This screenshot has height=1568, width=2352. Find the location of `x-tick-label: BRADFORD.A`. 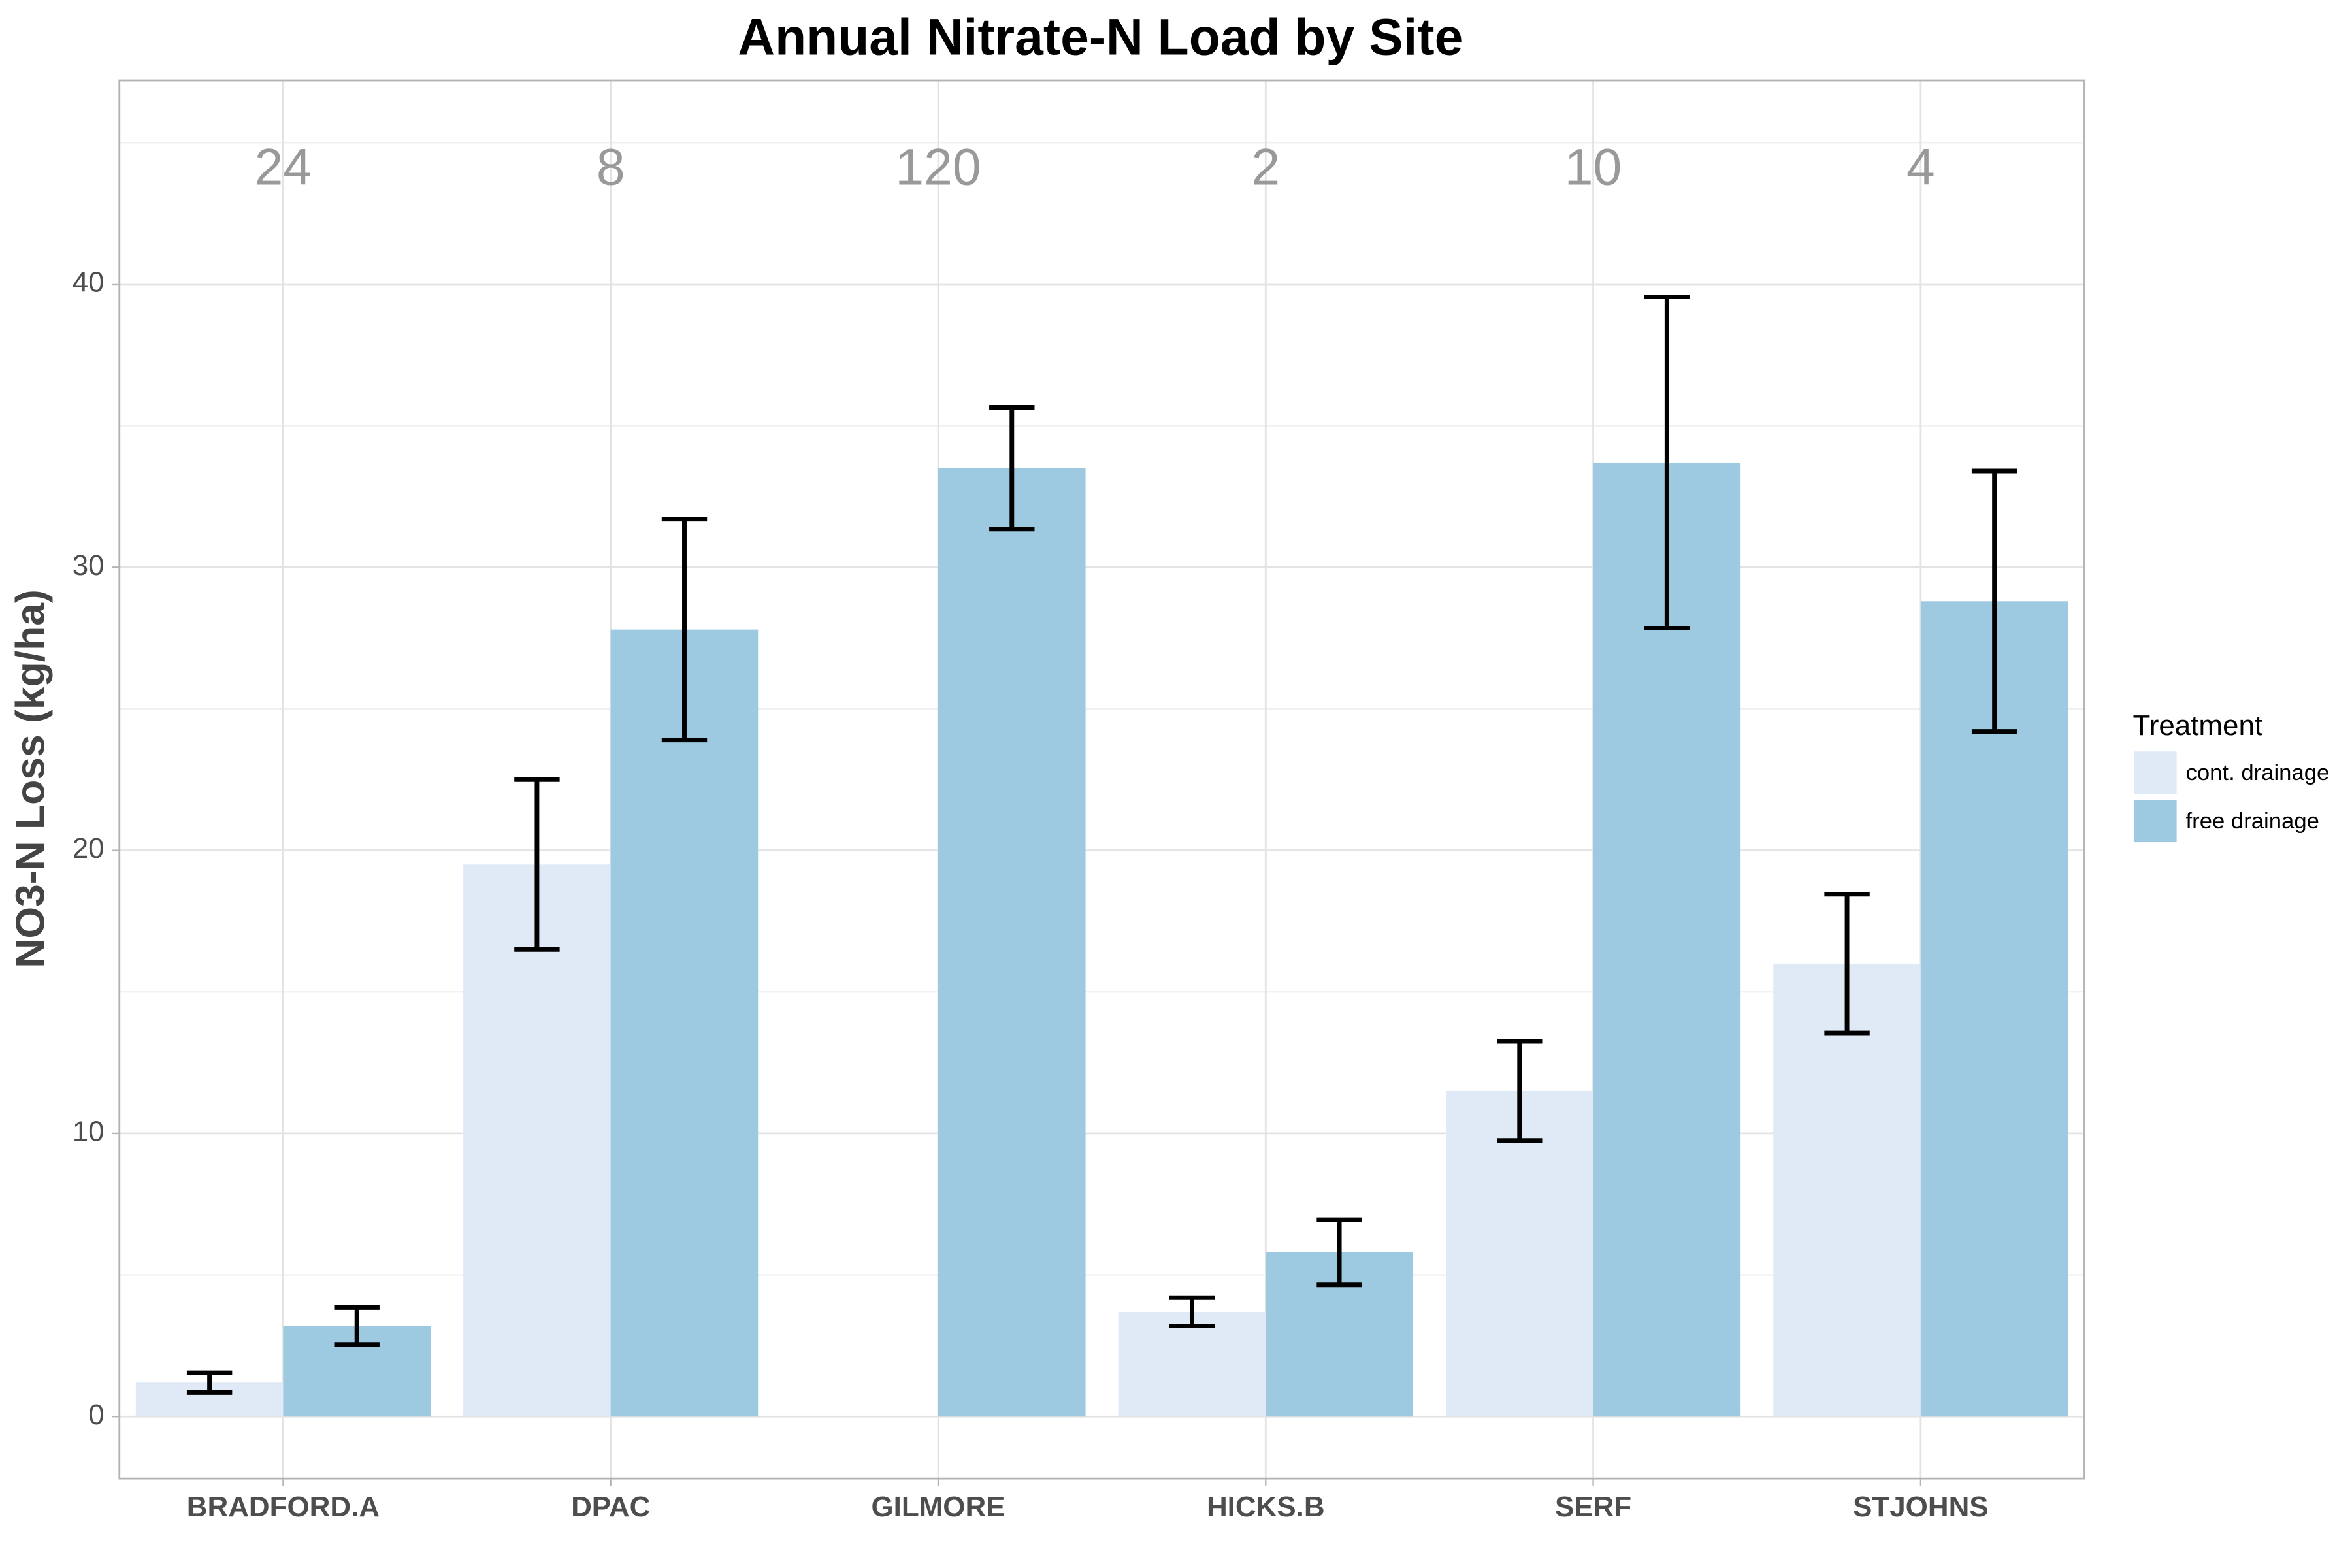

x-tick-label: BRADFORD.A is located at coordinates (283, 1507).